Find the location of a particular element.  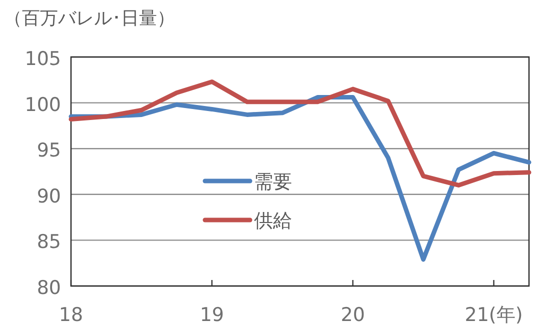

legend-label: 供給 is located at coordinates (273, 221).